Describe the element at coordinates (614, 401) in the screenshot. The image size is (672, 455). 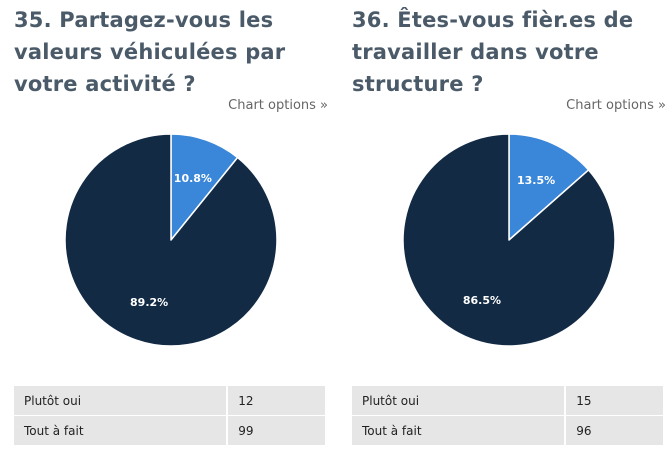
I see `answer-count: 15` at that location.